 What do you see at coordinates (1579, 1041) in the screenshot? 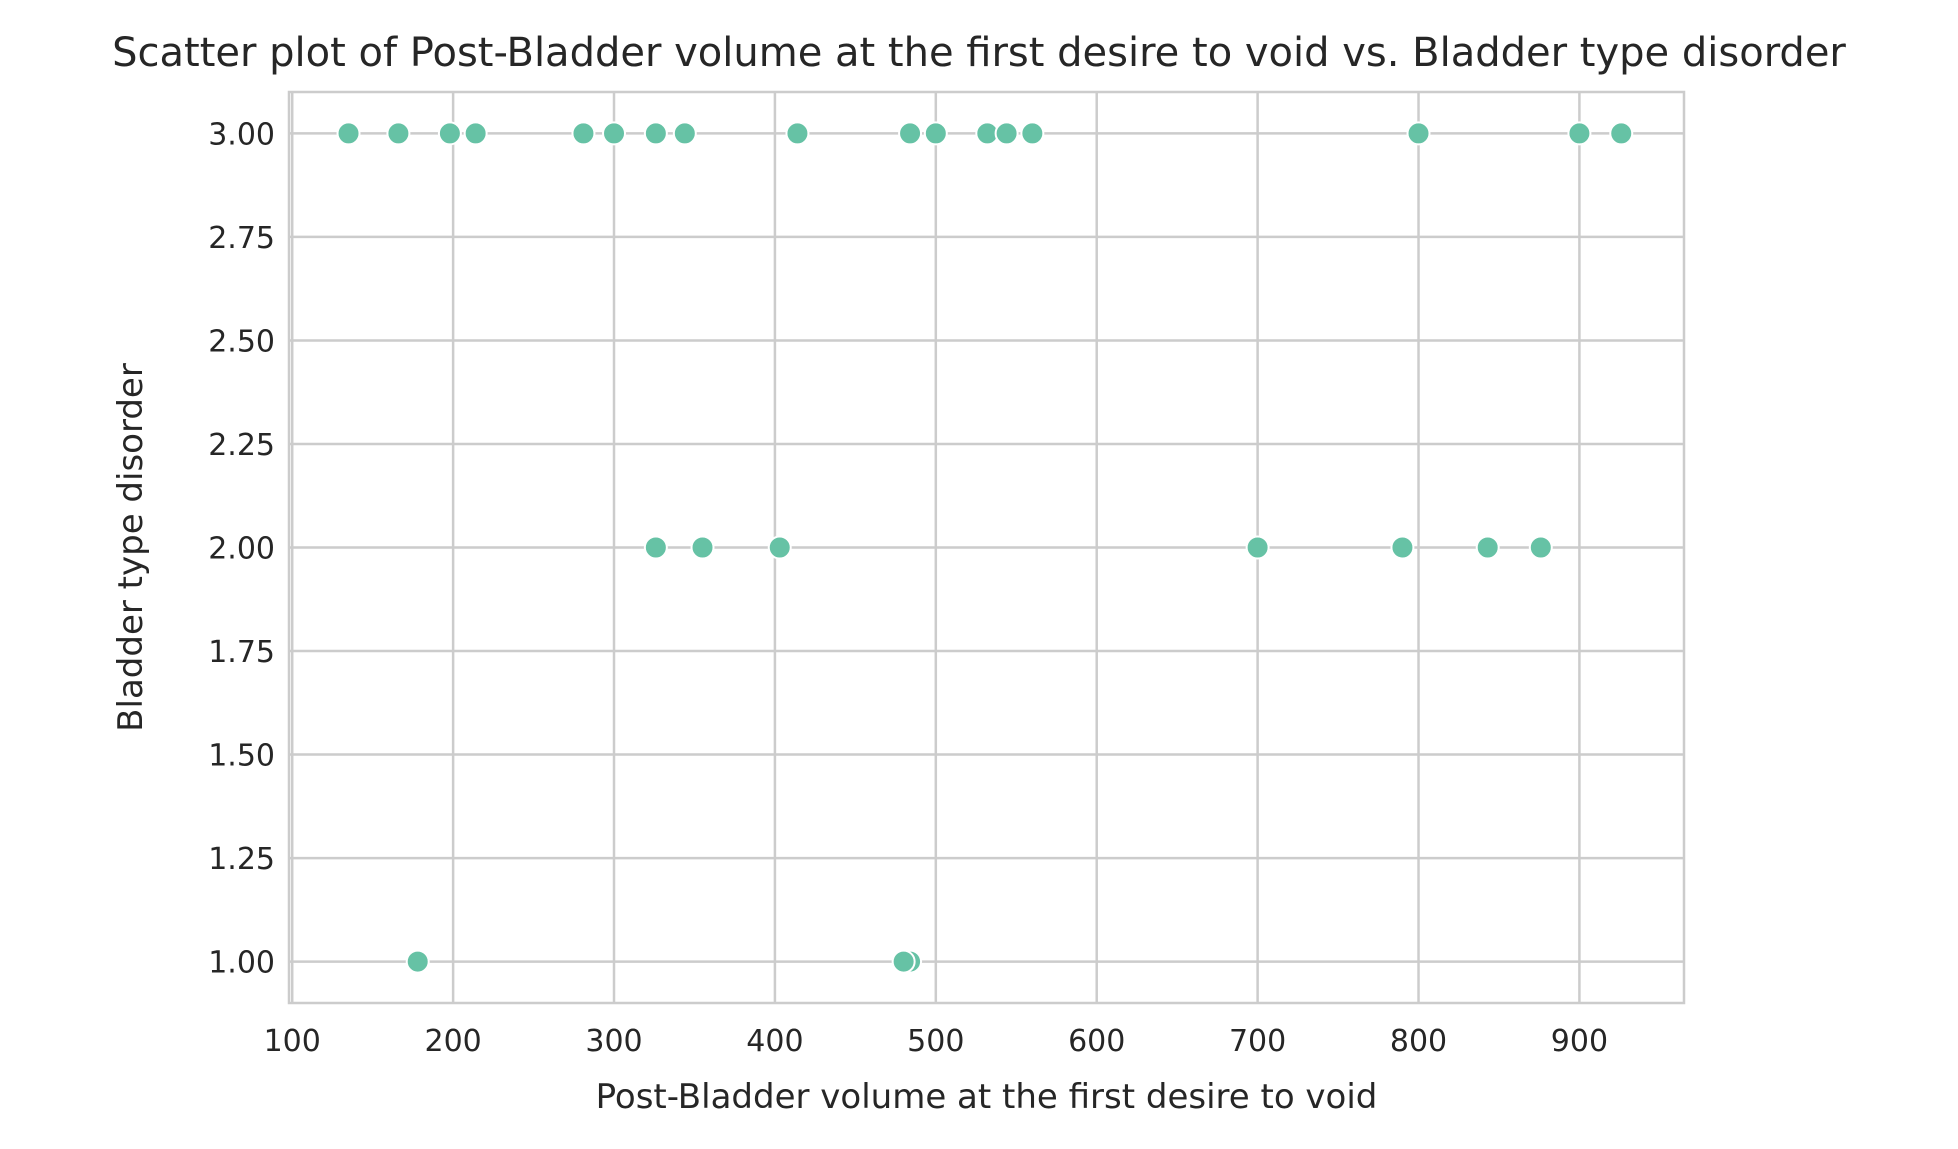
I see `x-tick-label: 900` at bounding box center [1579, 1041].